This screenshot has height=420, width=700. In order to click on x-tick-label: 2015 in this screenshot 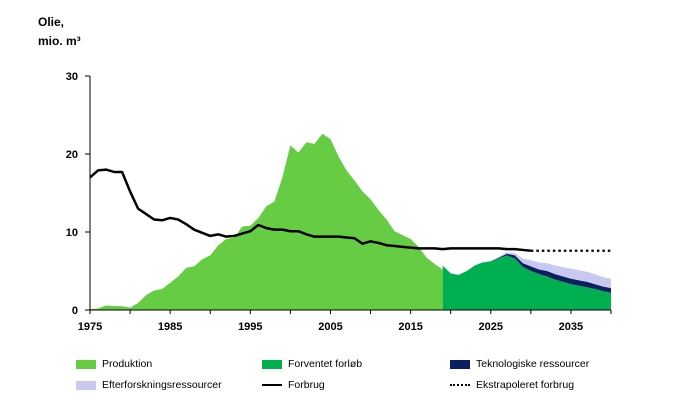, I will do `click(410, 327)`.